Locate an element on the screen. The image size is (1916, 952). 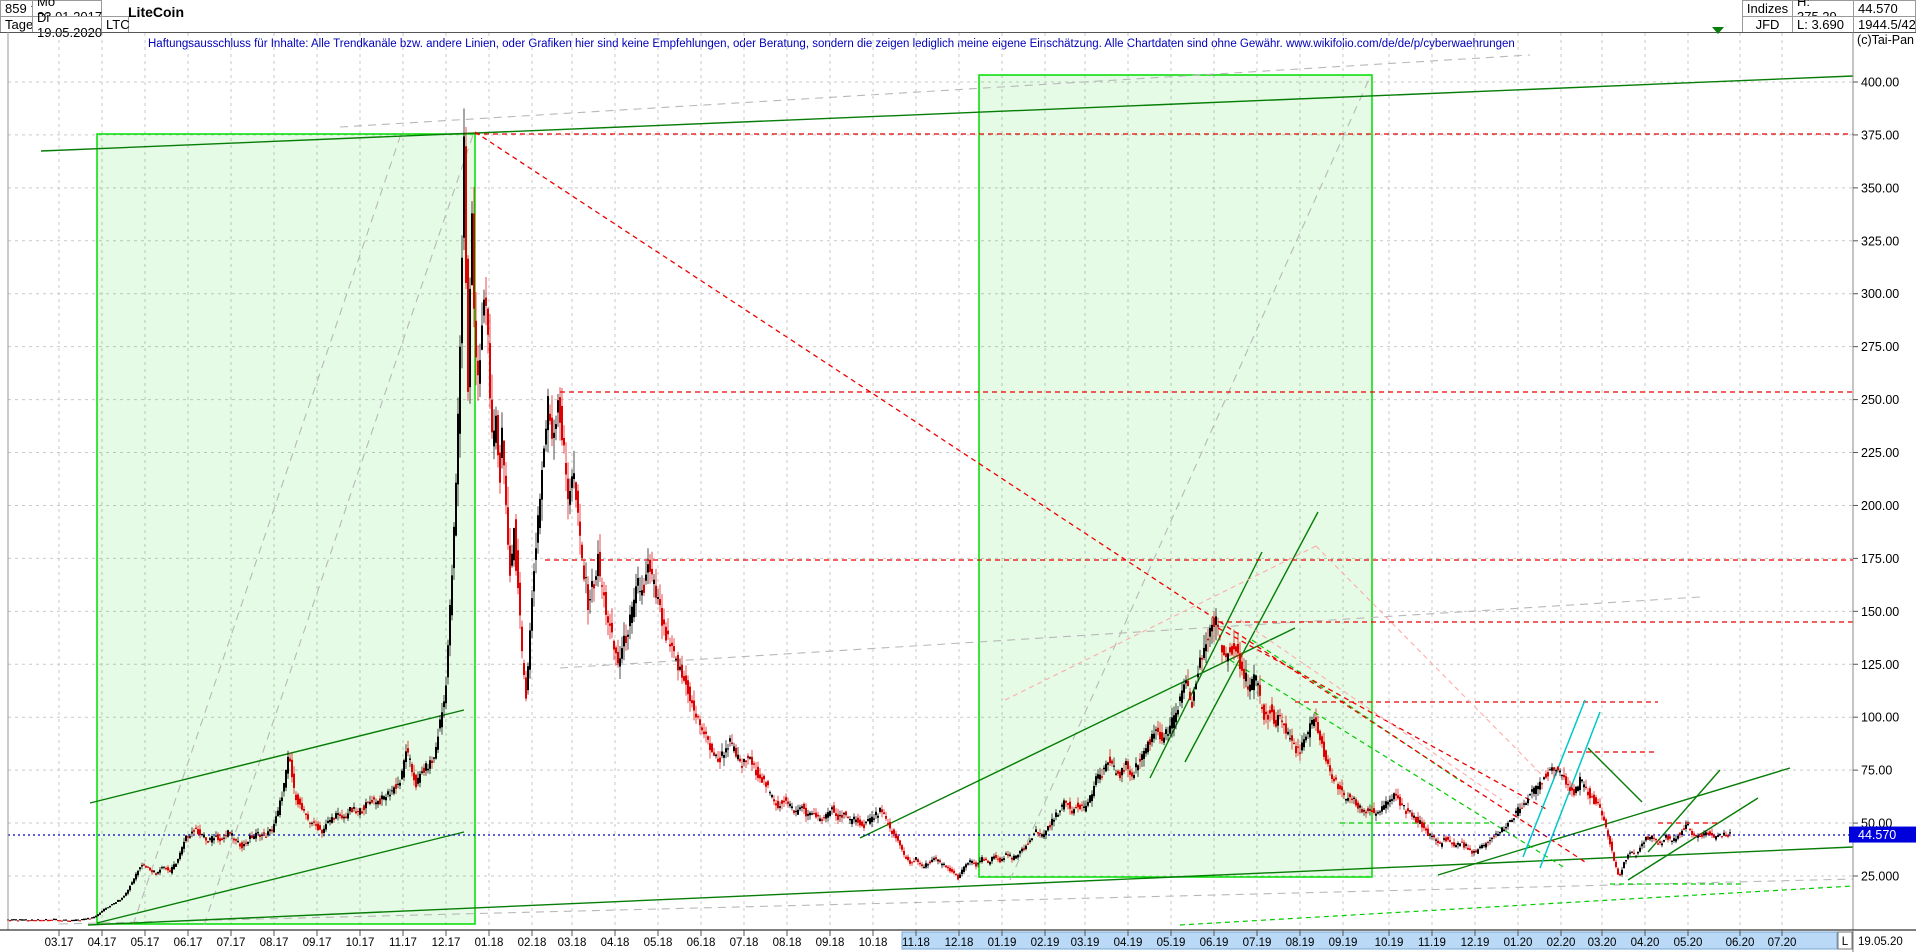
price-axis-label: 325.00 is located at coordinates (1880, 241).